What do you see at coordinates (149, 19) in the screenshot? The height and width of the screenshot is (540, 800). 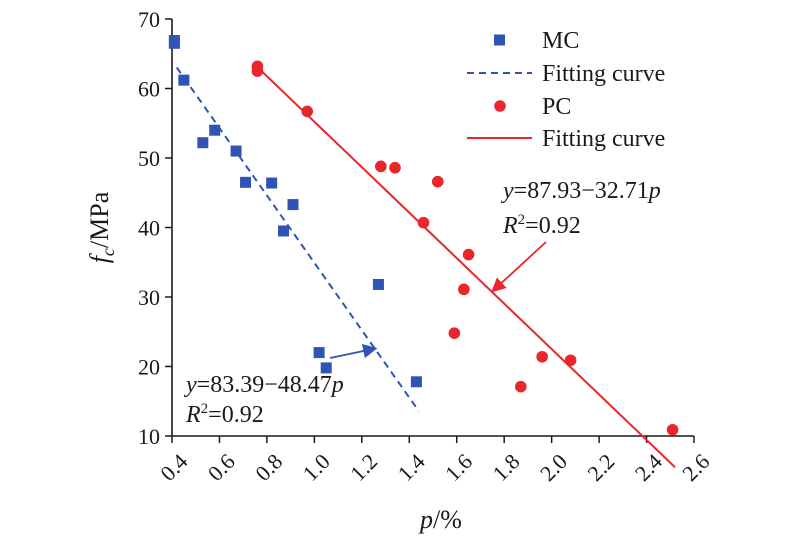 I see `y-tick-label: 70` at bounding box center [149, 19].